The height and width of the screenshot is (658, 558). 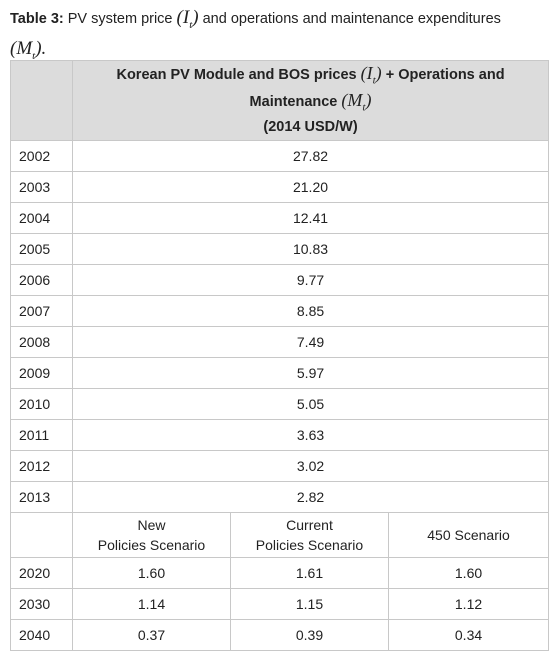 I want to click on caption-math: (It), so click(x=187, y=19).